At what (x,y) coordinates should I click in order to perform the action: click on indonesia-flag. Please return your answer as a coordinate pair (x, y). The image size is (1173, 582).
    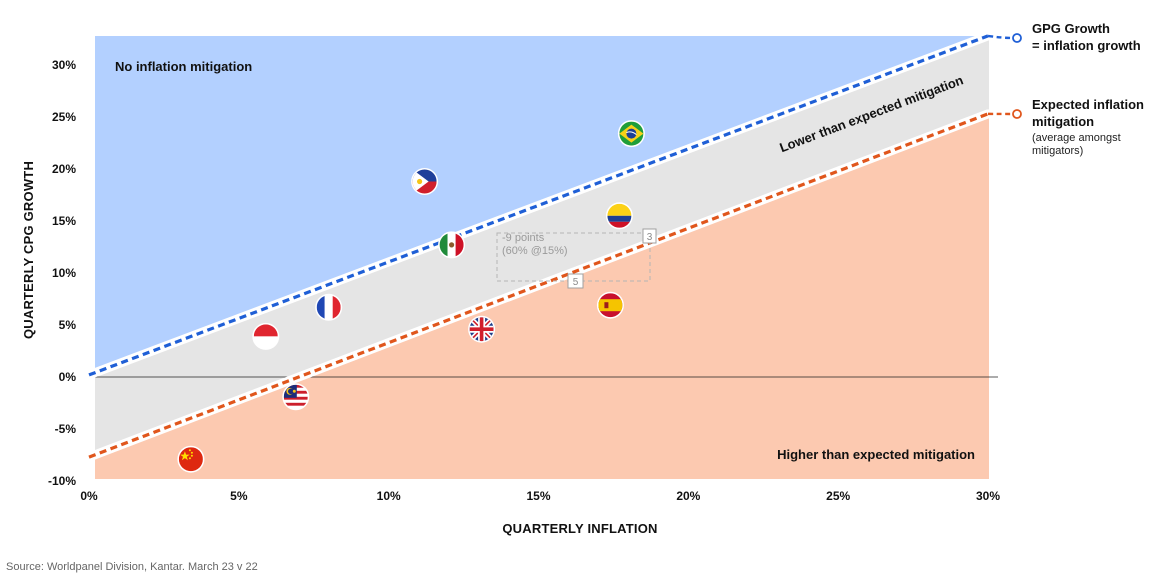
    Looking at the image, I should click on (265, 336).